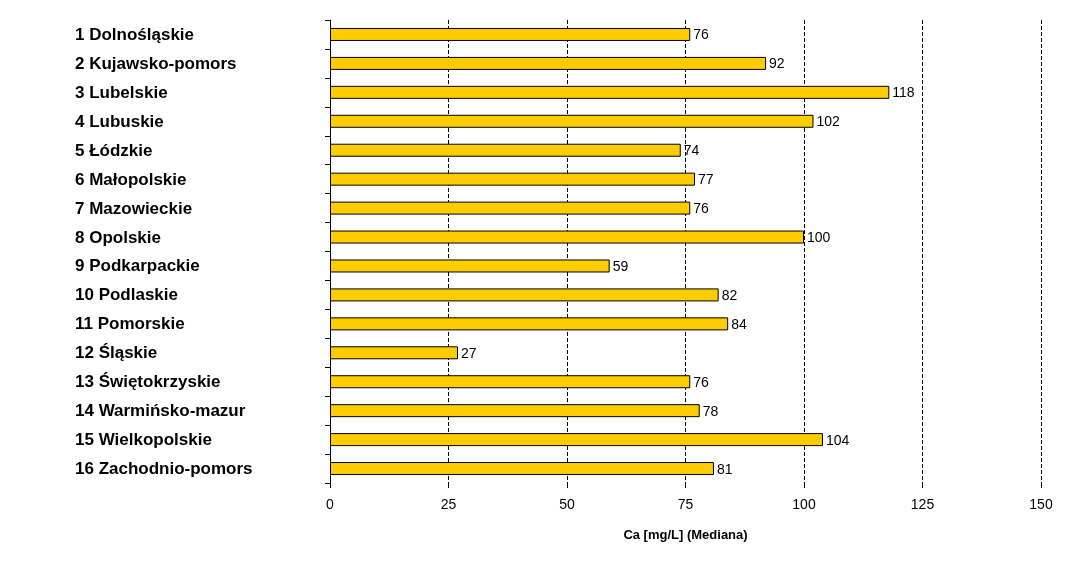 The height and width of the screenshot is (575, 1065). What do you see at coordinates (468, 352) in the screenshot?
I see `data-label: 27` at bounding box center [468, 352].